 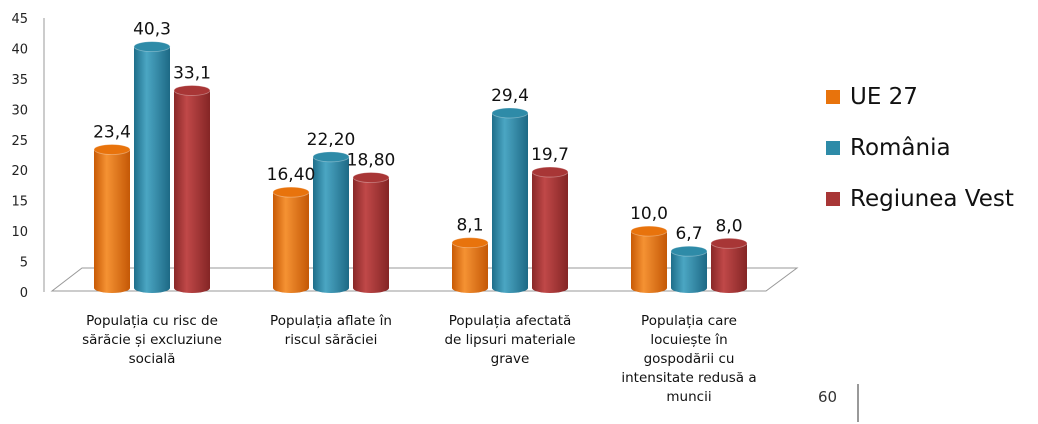 I want to click on y-tick-label: 45, so click(x=19, y=19).